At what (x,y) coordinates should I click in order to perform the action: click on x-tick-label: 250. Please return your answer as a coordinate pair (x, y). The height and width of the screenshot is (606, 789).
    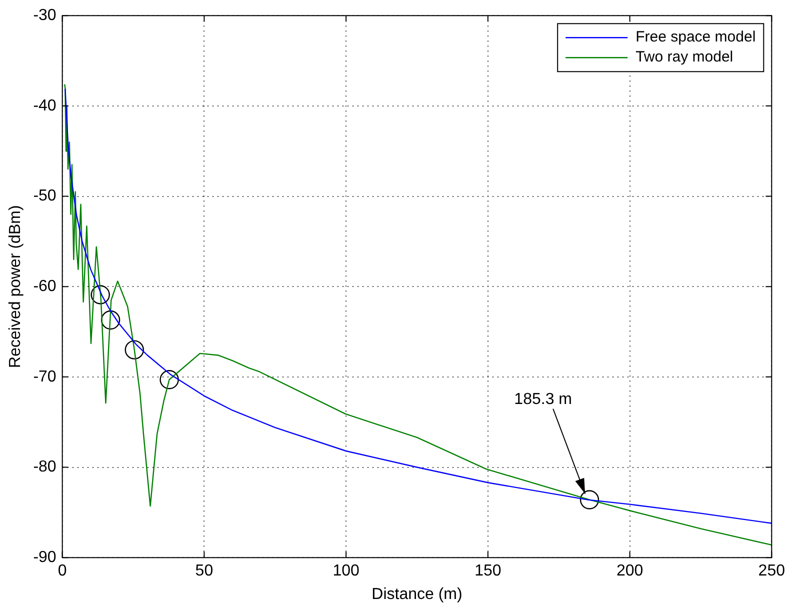
    Looking at the image, I should click on (772, 571).